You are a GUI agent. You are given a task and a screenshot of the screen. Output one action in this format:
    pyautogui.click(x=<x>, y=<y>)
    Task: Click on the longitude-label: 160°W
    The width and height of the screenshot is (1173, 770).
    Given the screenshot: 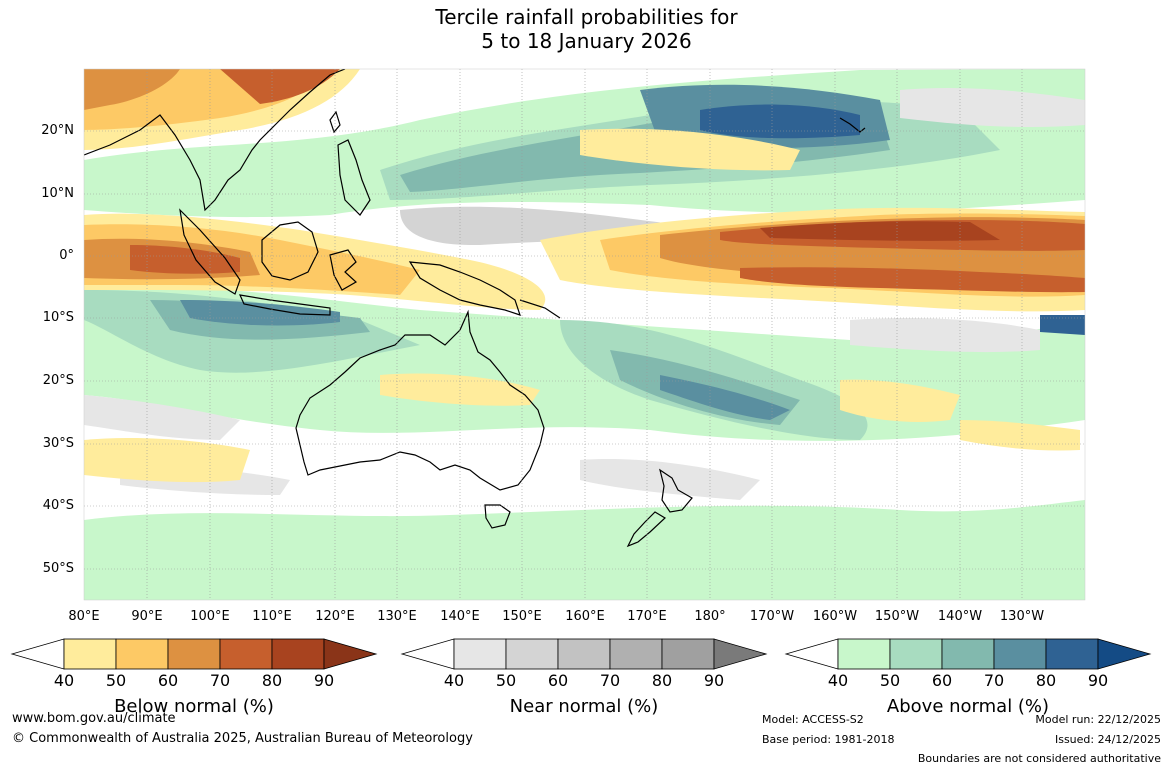 What is the action you would take?
    pyautogui.click(x=835, y=616)
    